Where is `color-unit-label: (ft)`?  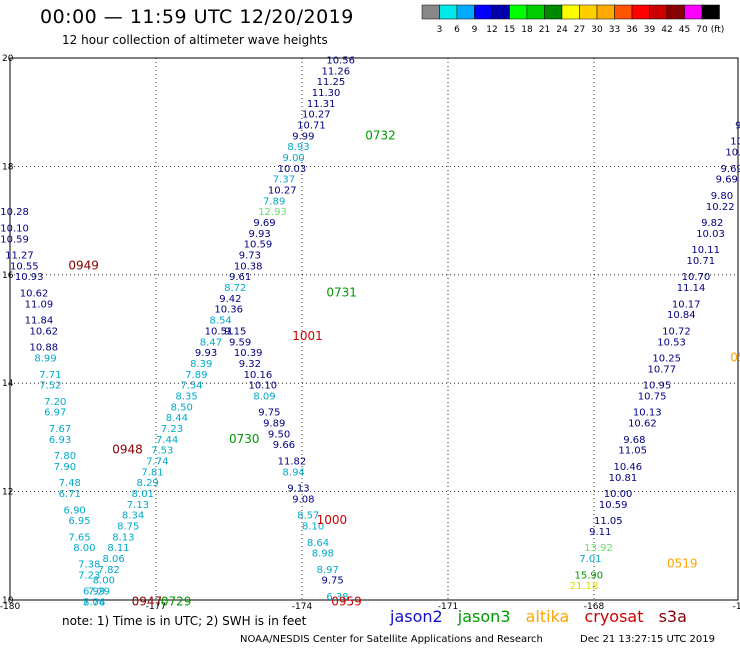
color-unit-label: (ft) is located at coordinates (718, 30).